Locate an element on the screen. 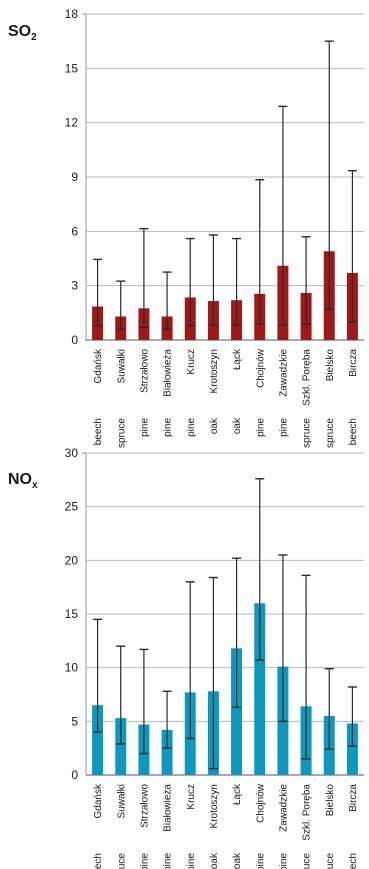 The width and height of the screenshot is (369, 869). y-tick-label: 18 is located at coordinates (72, 14).